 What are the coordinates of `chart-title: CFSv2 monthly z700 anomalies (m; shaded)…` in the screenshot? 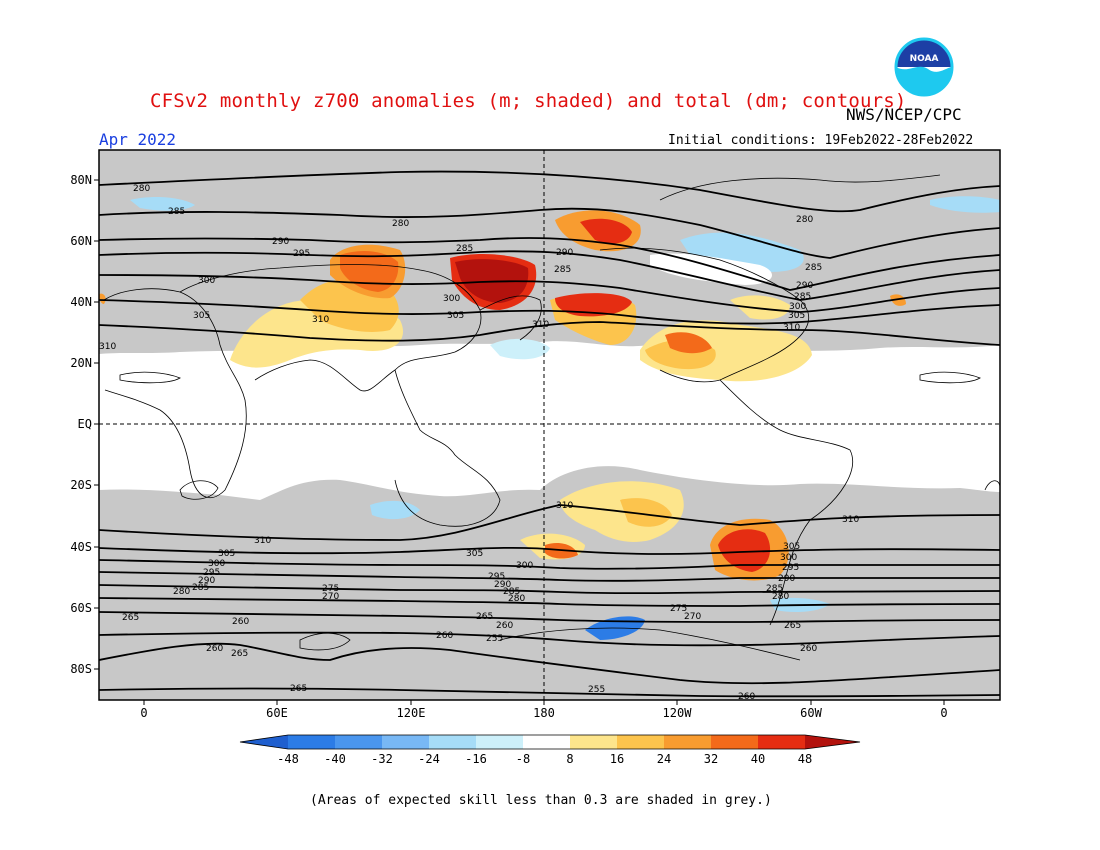 It's located at (528, 101).